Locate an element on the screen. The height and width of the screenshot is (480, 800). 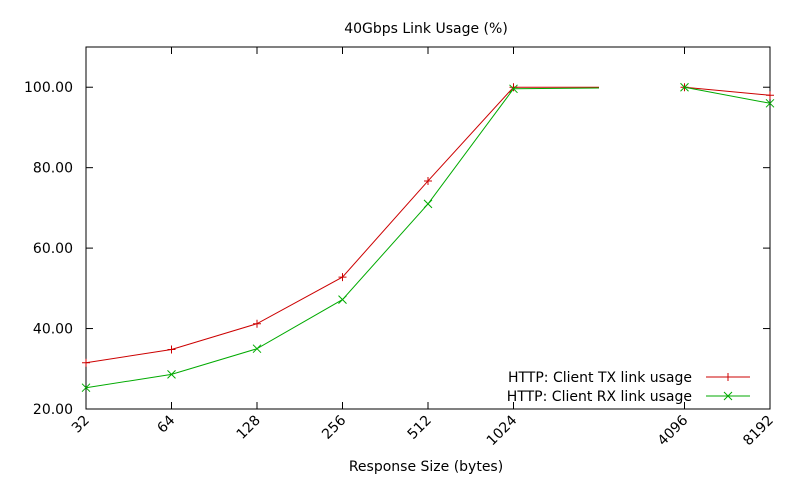
y-tick-label: 100.00 is located at coordinates (48, 88).